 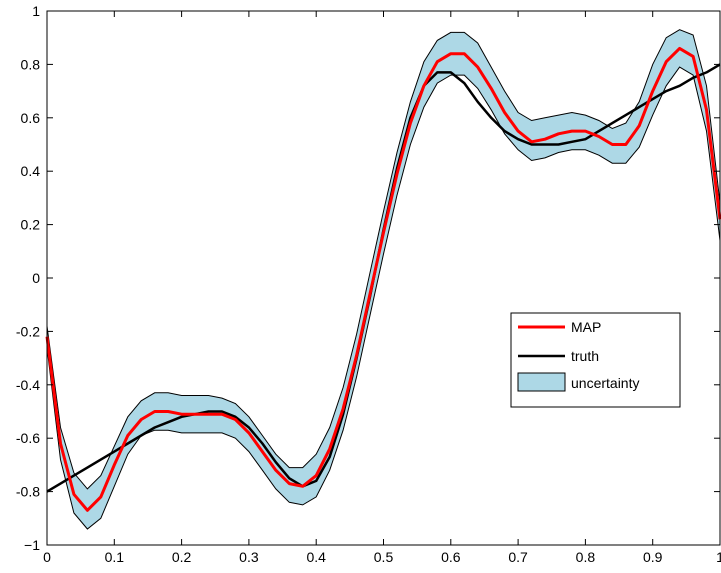 What do you see at coordinates (31, 225) in the screenshot?
I see `y-tick-label: 0.2` at bounding box center [31, 225].